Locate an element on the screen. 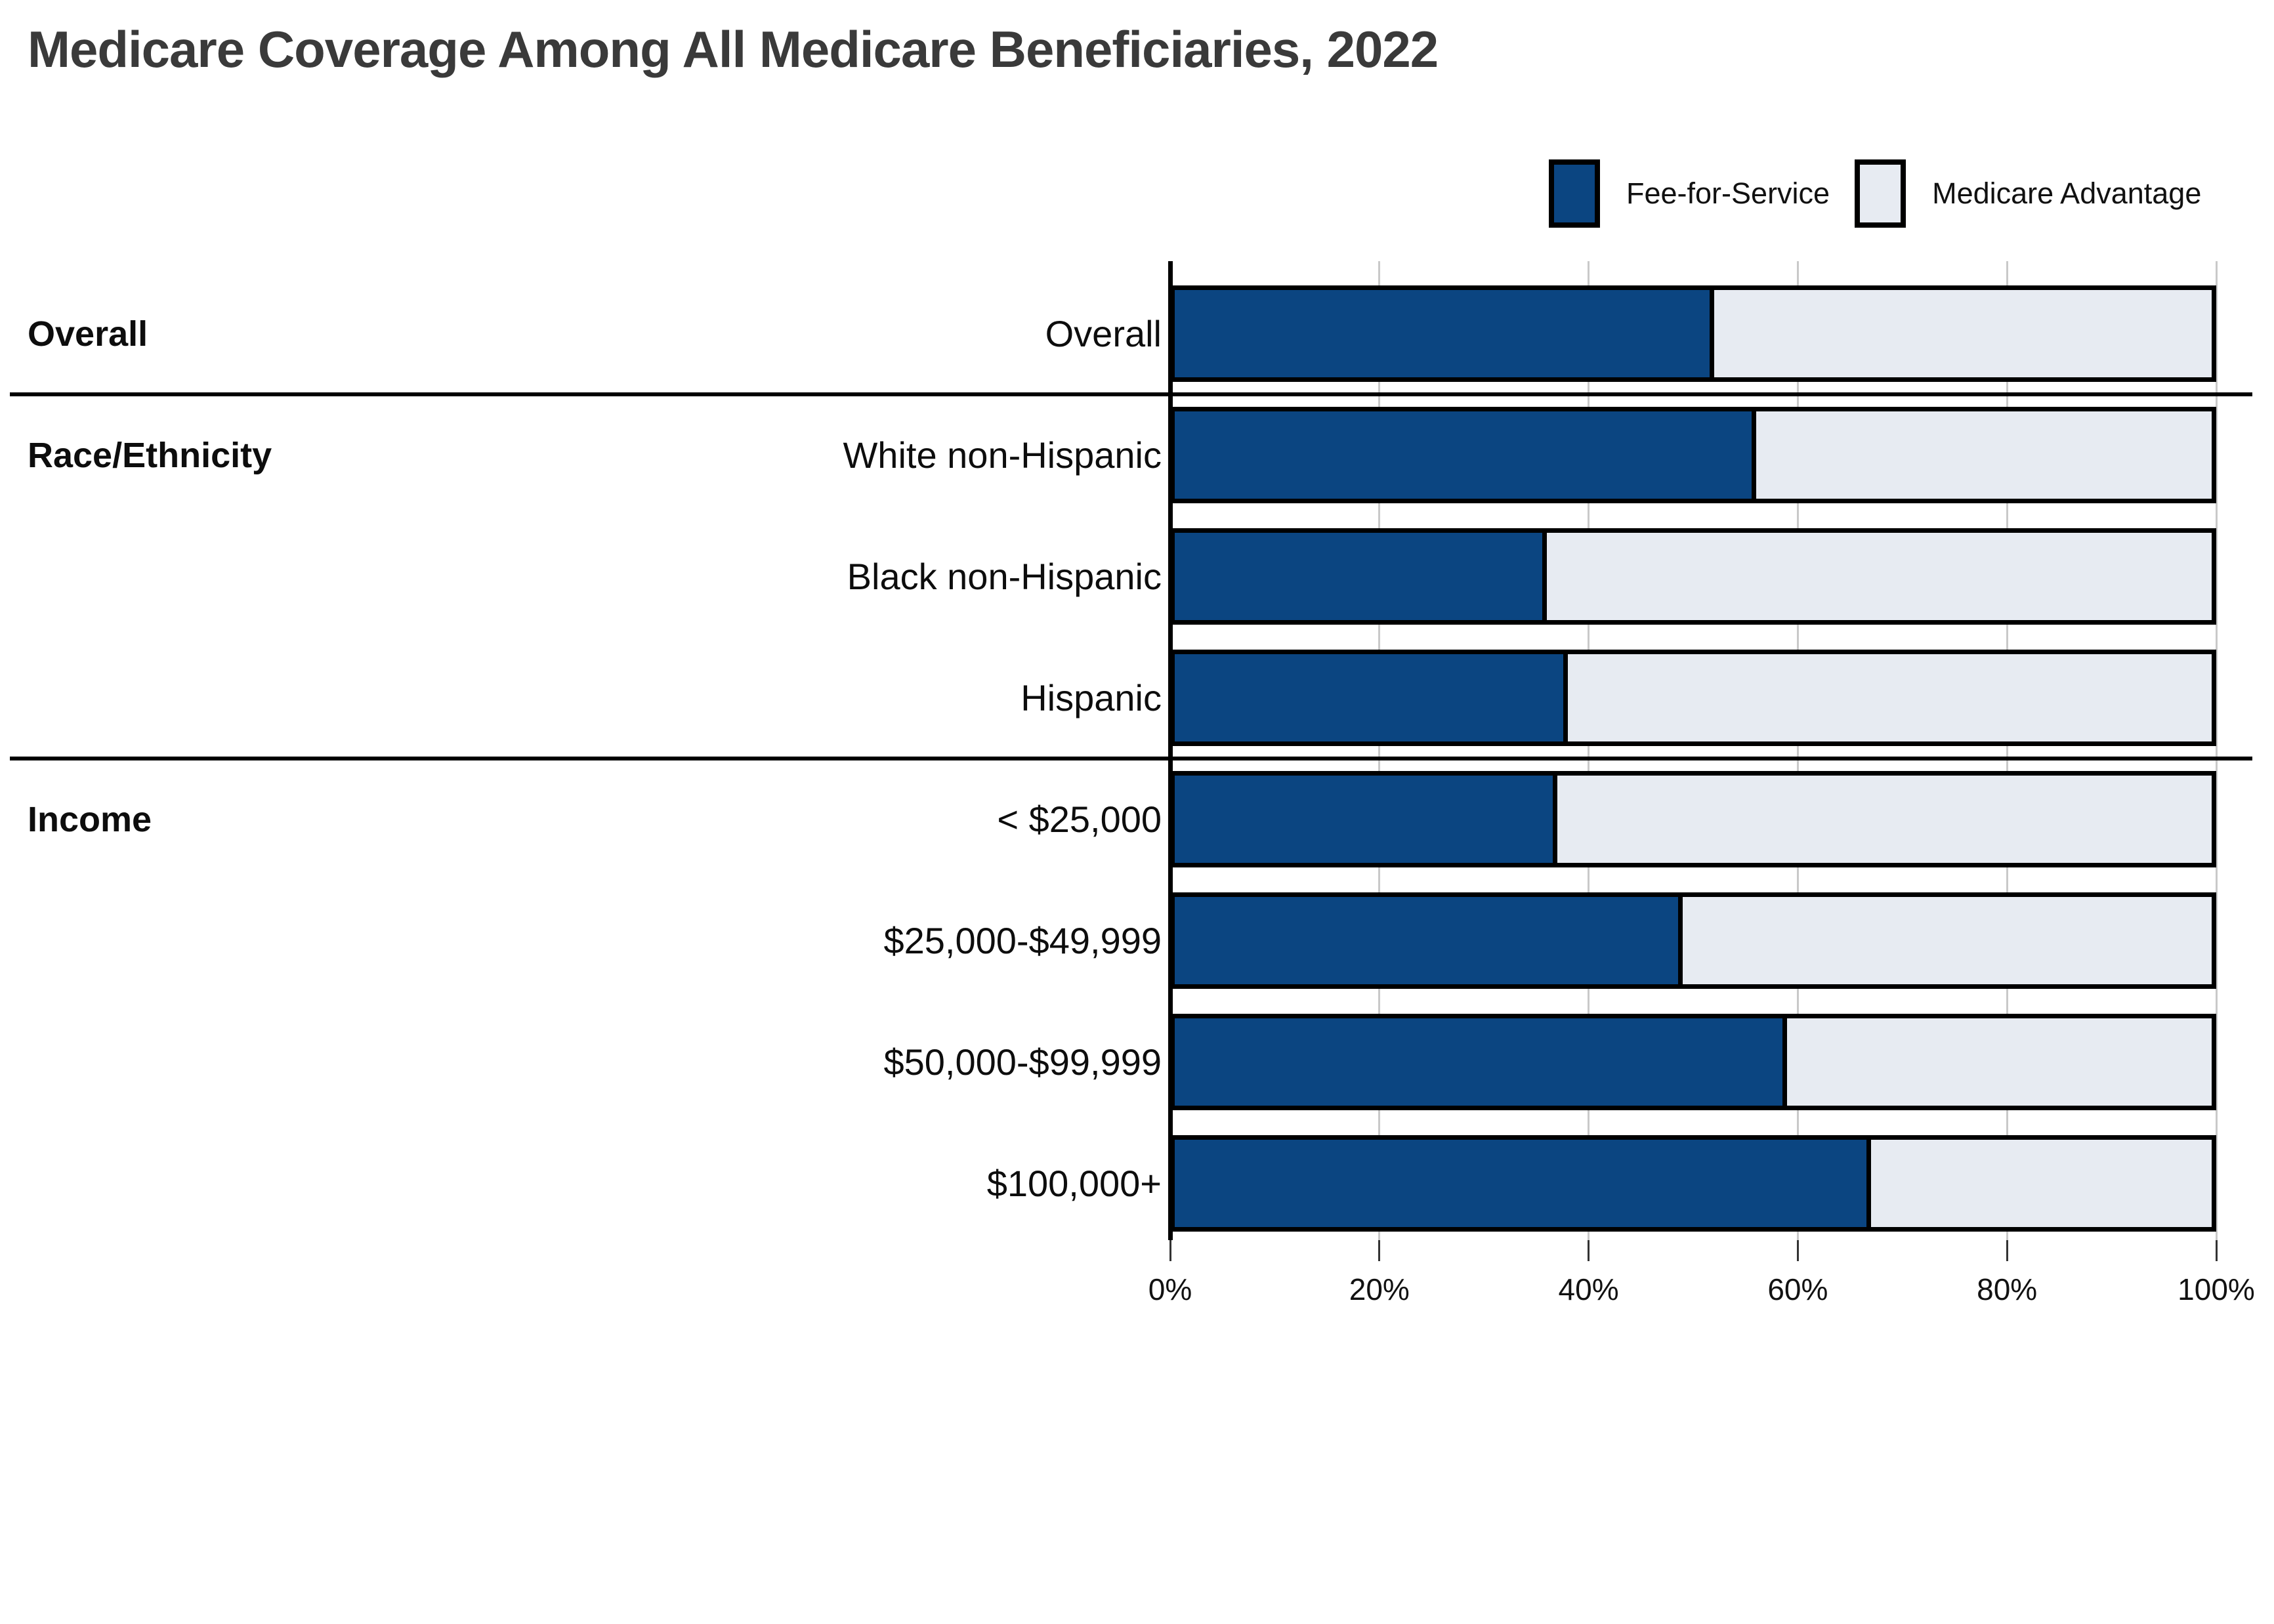 The height and width of the screenshot is (1624, 2274). legend-label: Fee-for-Service is located at coordinates (1728, 193).